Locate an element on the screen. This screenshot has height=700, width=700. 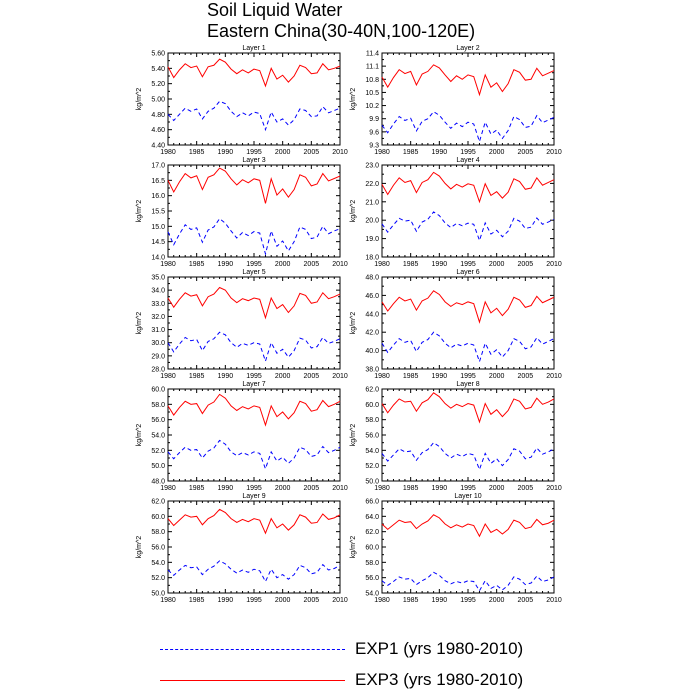
panel-title: Layer 8 is located at coordinates (467, 384).